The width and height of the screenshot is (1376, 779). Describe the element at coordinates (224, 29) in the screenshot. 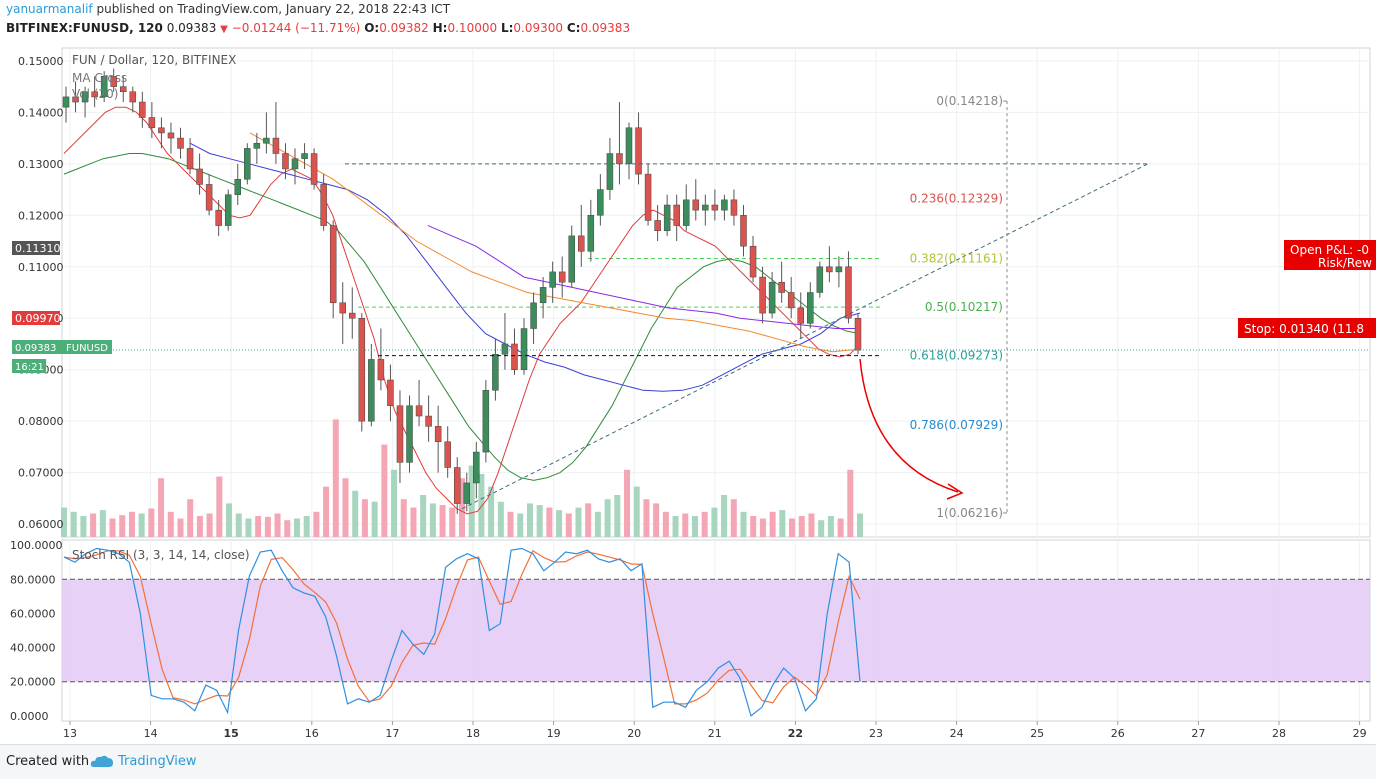

I see `down-arrow-icon: ▼` at that location.